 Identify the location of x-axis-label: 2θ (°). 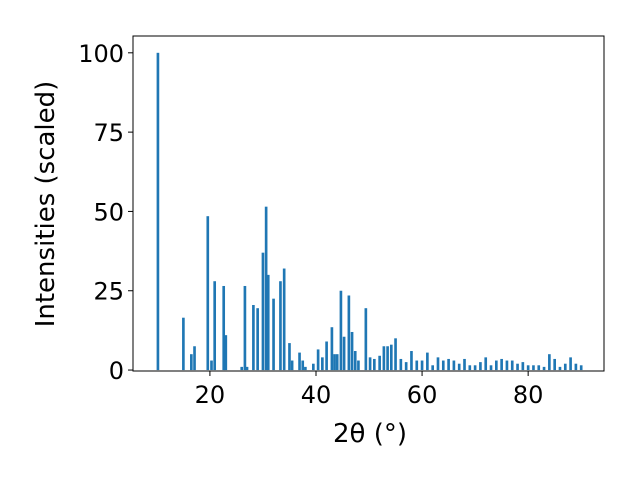
(370, 434).